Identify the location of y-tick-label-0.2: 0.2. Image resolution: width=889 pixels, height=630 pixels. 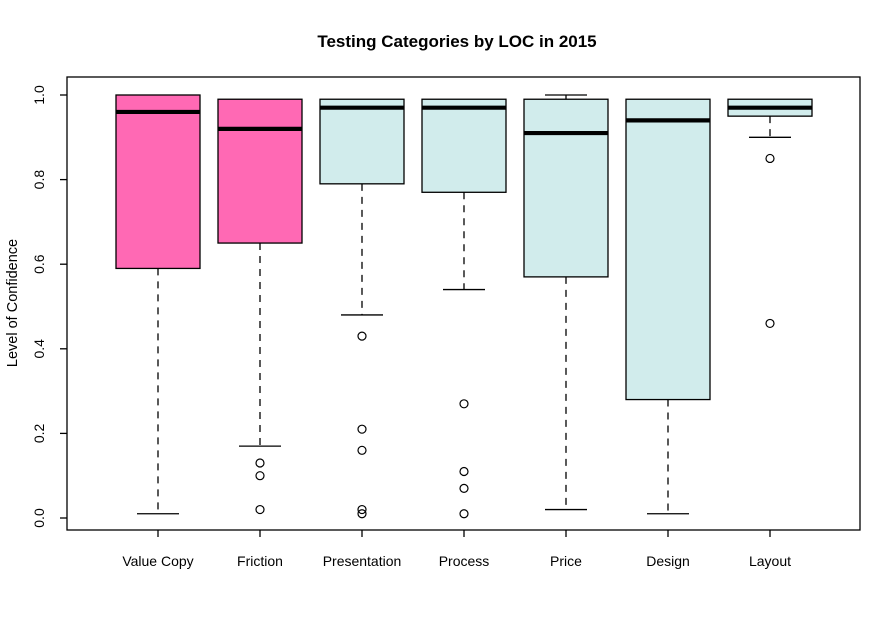
(39, 433).